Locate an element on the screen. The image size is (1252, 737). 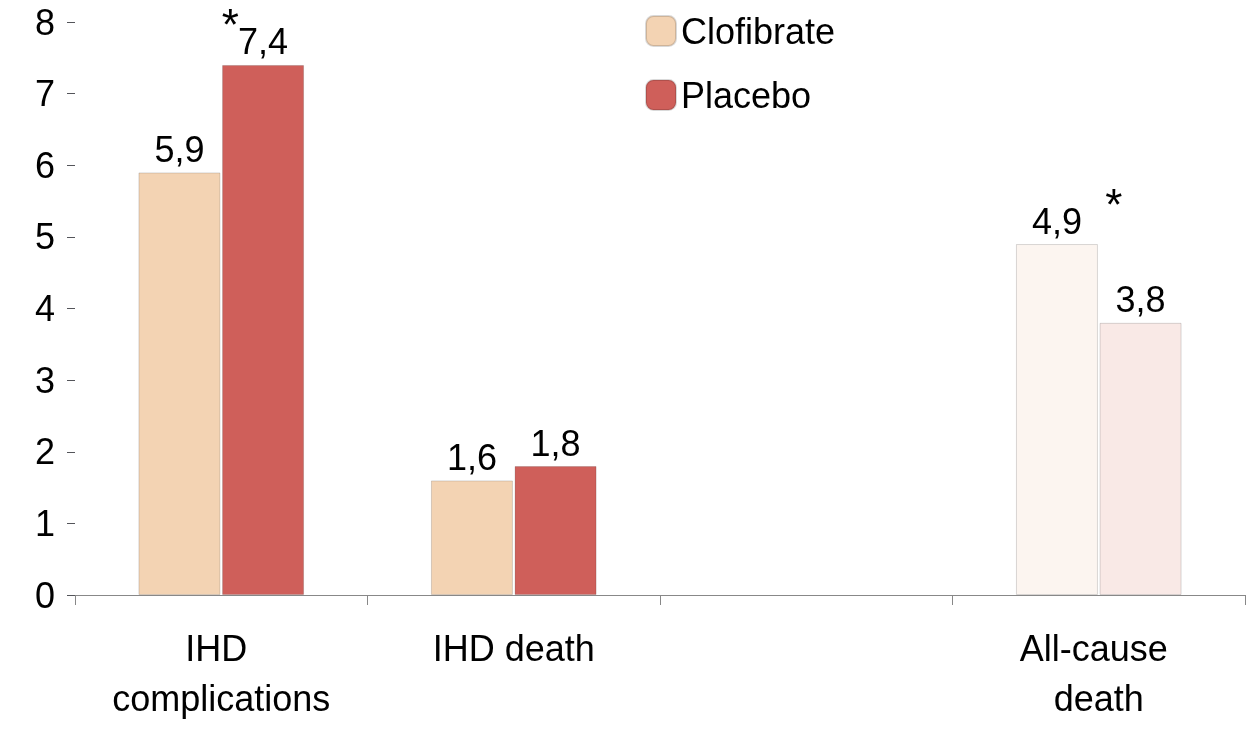
legend-label: Clofibrate is located at coordinates (758, 31).